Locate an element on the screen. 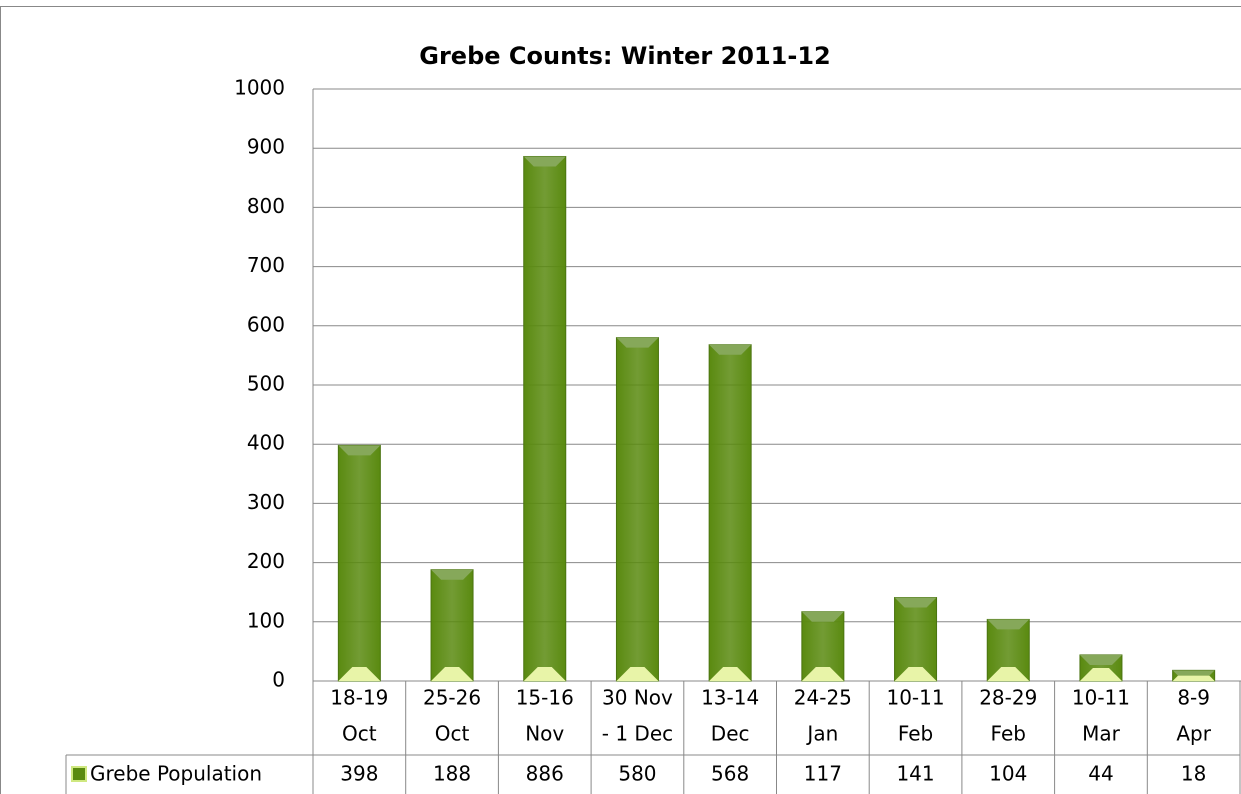 The height and width of the screenshot is (794, 1241). table-value: 104 is located at coordinates (1008, 774).